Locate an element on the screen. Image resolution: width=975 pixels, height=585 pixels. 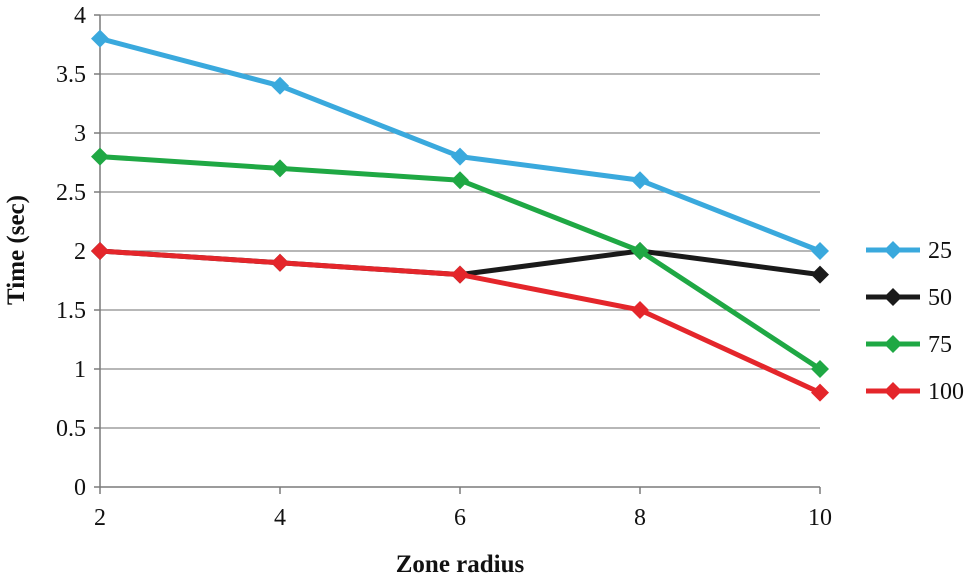
x-tick-label: 4 is located at coordinates (280, 518).